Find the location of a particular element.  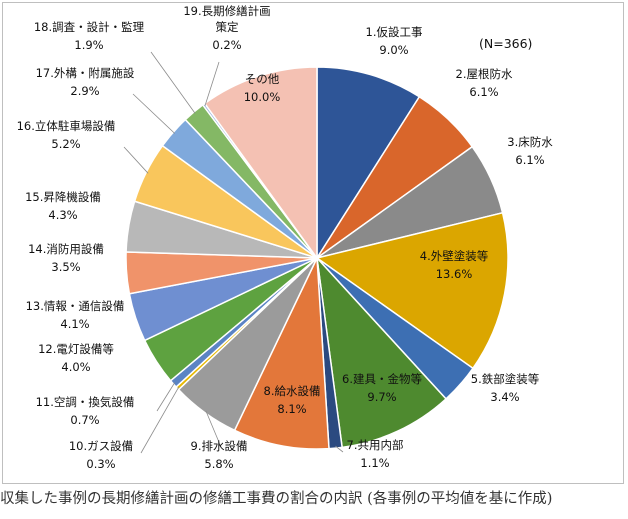

slice-value-9: 5.8% is located at coordinates (218, 464).